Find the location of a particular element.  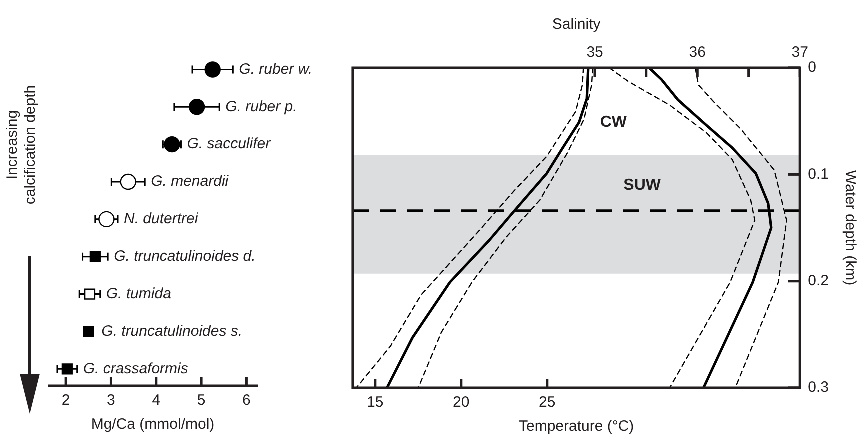

x-tick-label: 2 is located at coordinates (66, 401).